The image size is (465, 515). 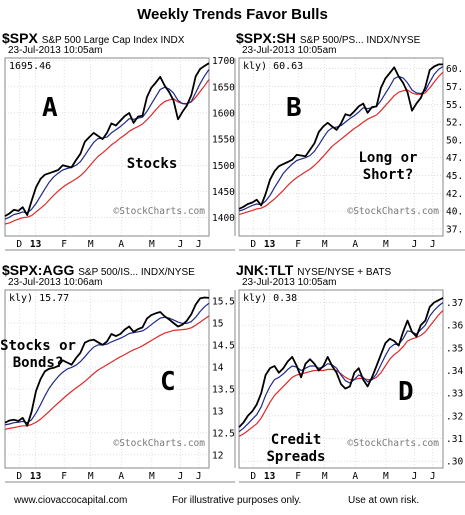 What do you see at coordinates (344, 272) in the screenshot?
I see `ticker-name: NYSE/NYSE + BATS` at bounding box center [344, 272].